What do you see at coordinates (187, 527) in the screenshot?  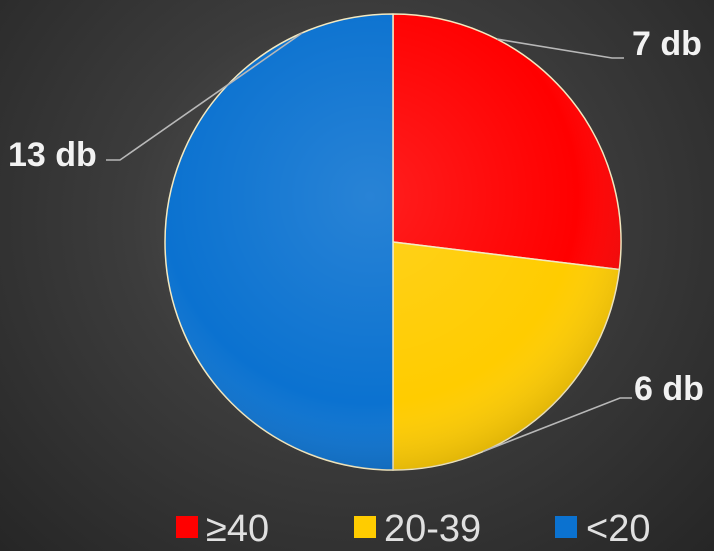 I see `legend-swatch-40-plus` at bounding box center [187, 527].